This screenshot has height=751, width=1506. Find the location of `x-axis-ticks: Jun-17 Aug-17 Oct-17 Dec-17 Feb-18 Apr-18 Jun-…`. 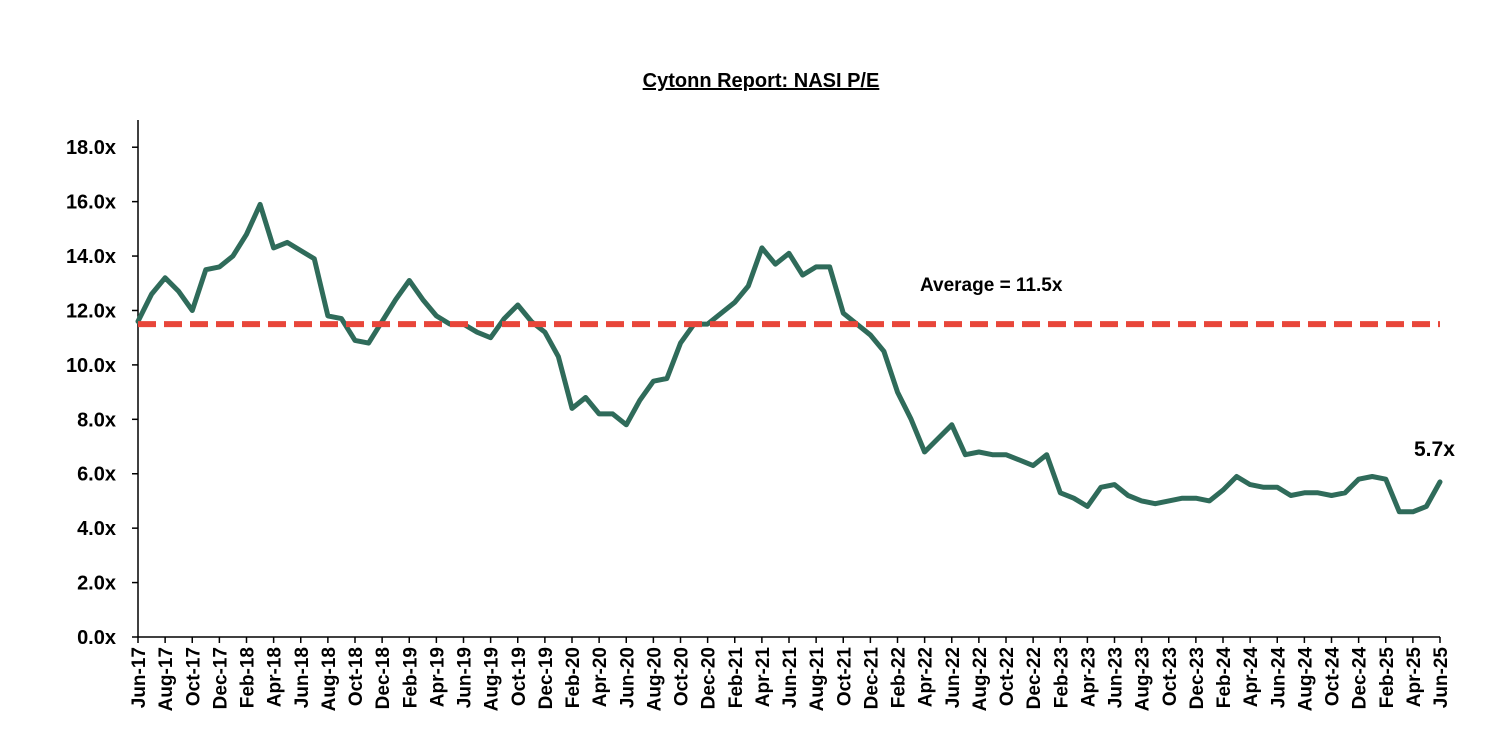

x-axis-ticks: Jun-17 Aug-17 Oct-17 Dec-17 Feb-18 Apr-18 Jun-… is located at coordinates (790, 674).